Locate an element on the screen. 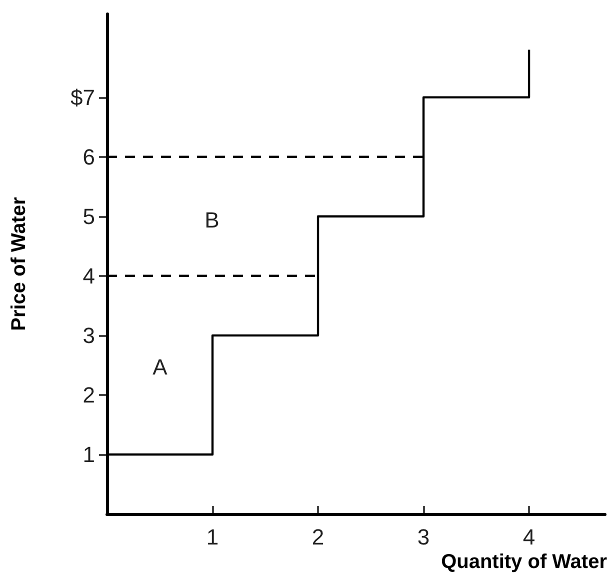 The height and width of the screenshot is (587, 611). y-tick-label: 5 is located at coordinates (88, 216).